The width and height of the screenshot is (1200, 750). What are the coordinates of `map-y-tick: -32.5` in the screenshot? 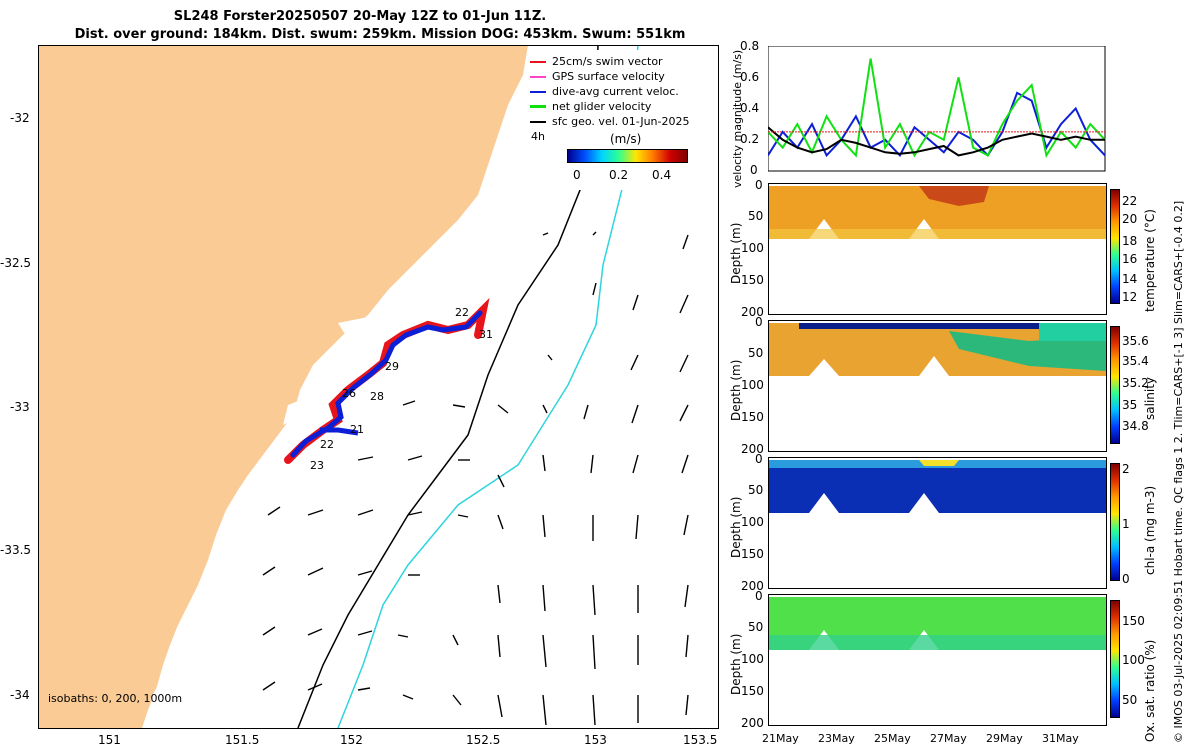 It's located at (16, 263).